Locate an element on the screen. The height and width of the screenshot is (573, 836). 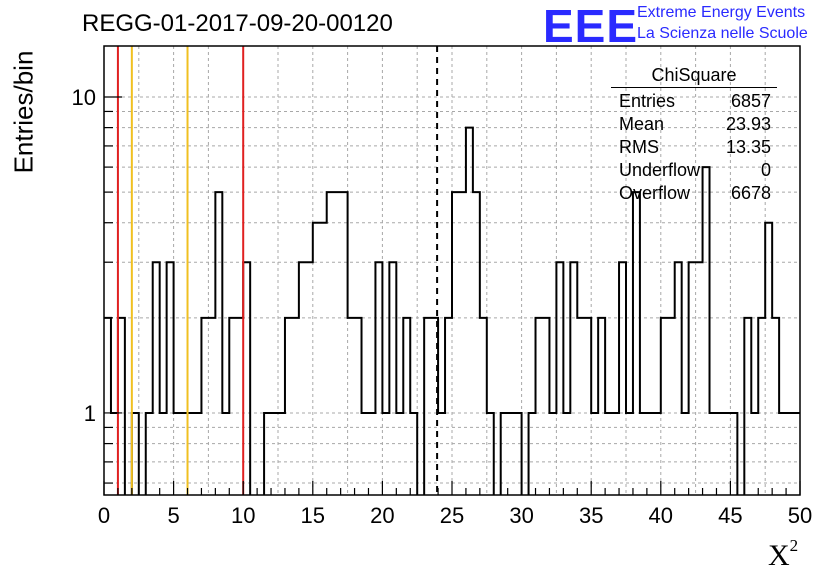
x-tick-label: 0 is located at coordinates (104, 515).